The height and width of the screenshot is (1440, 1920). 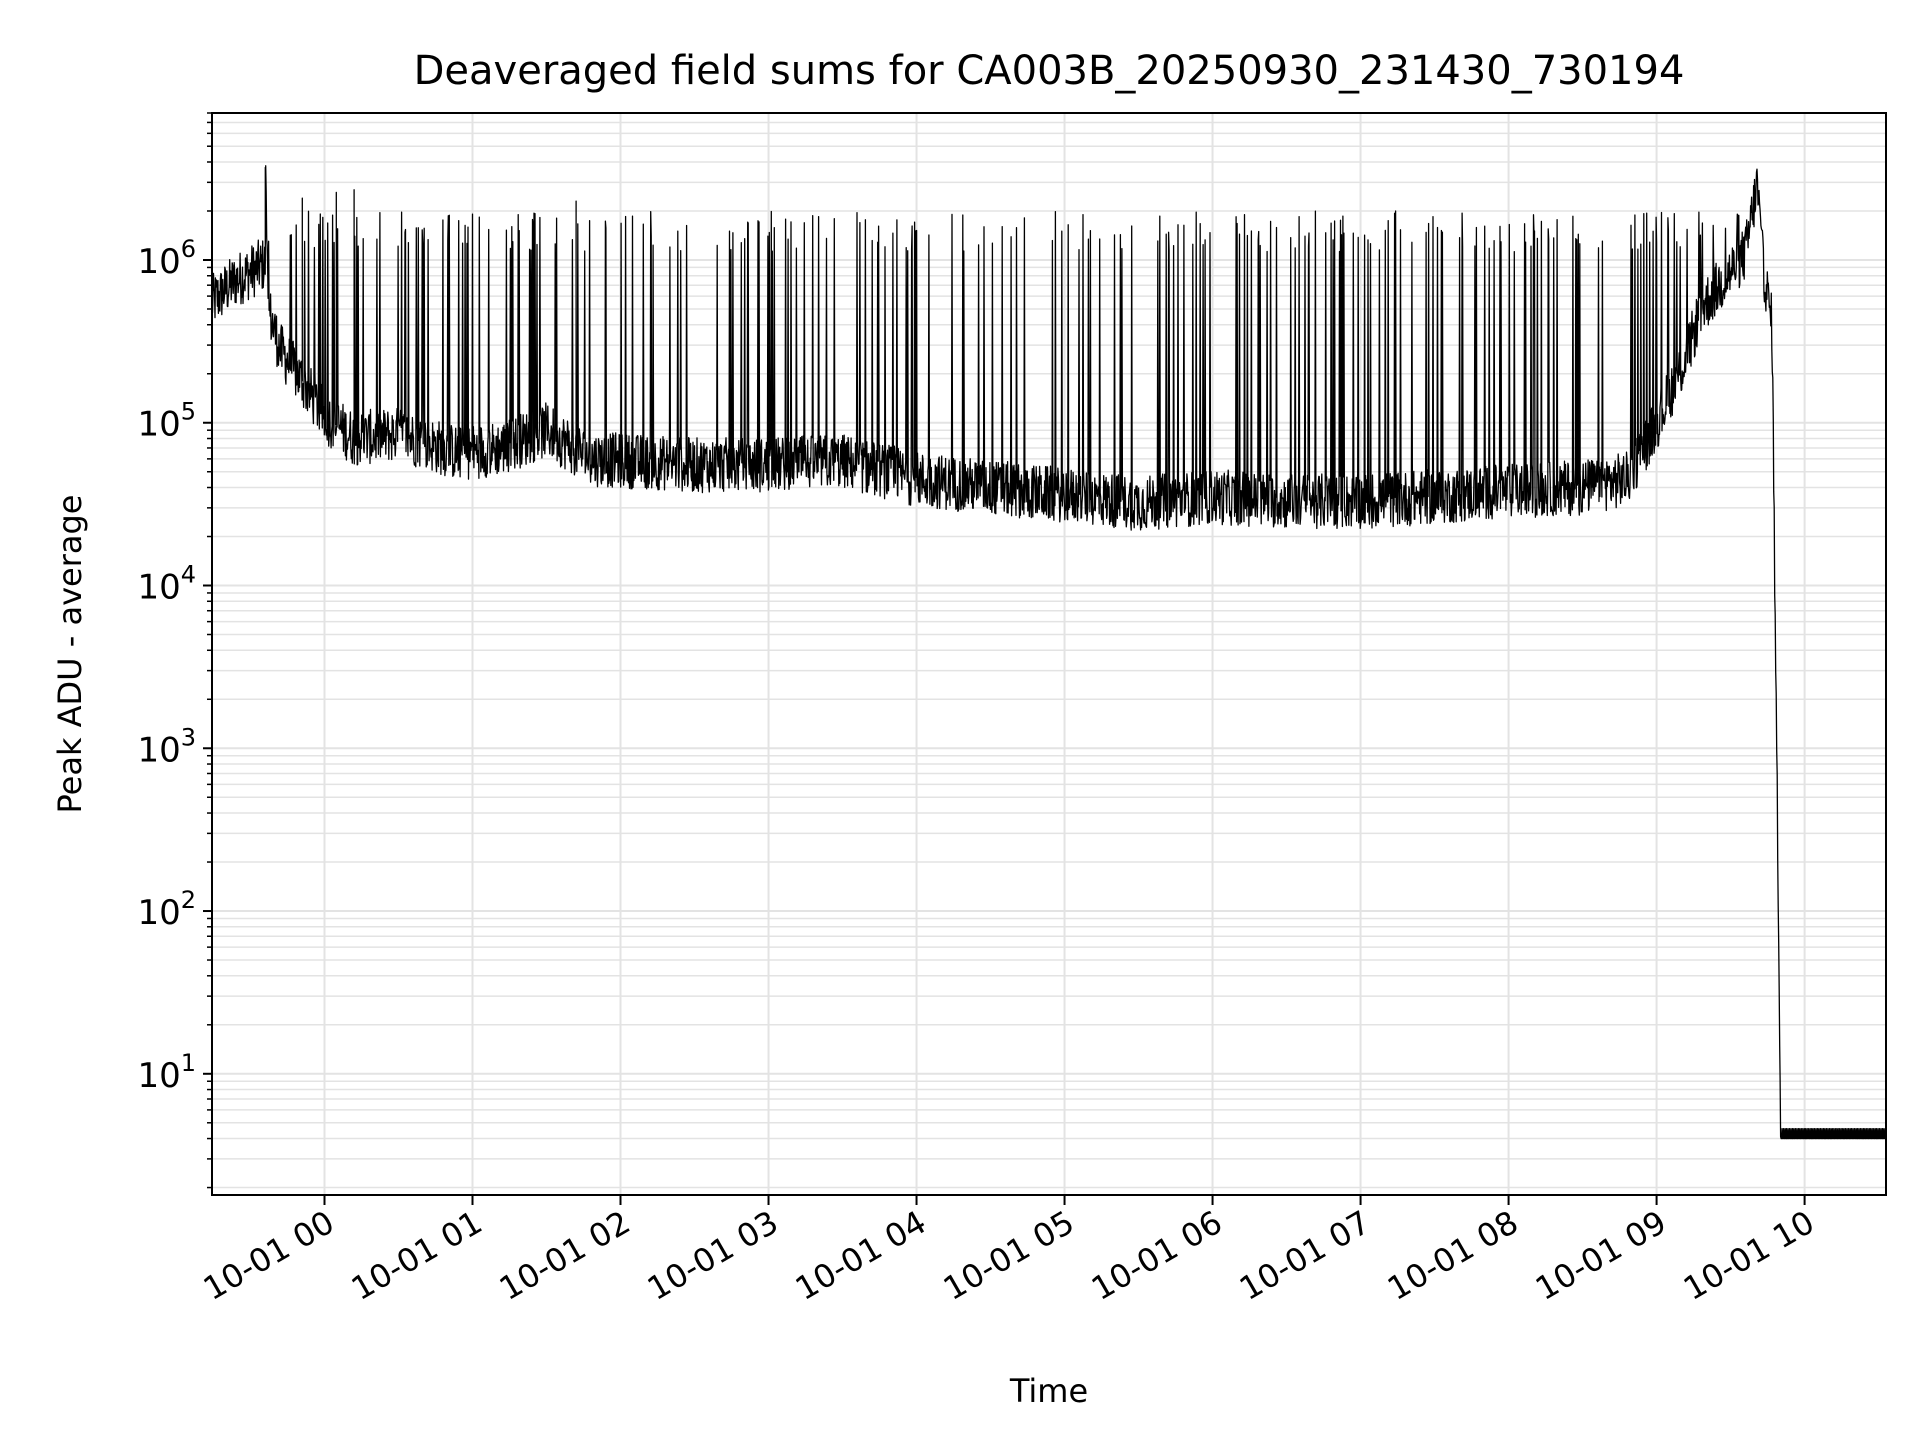 What do you see at coordinates (1048, 1391) in the screenshot?
I see `x-axis-label: Time` at bounding box center [1048, 1391].